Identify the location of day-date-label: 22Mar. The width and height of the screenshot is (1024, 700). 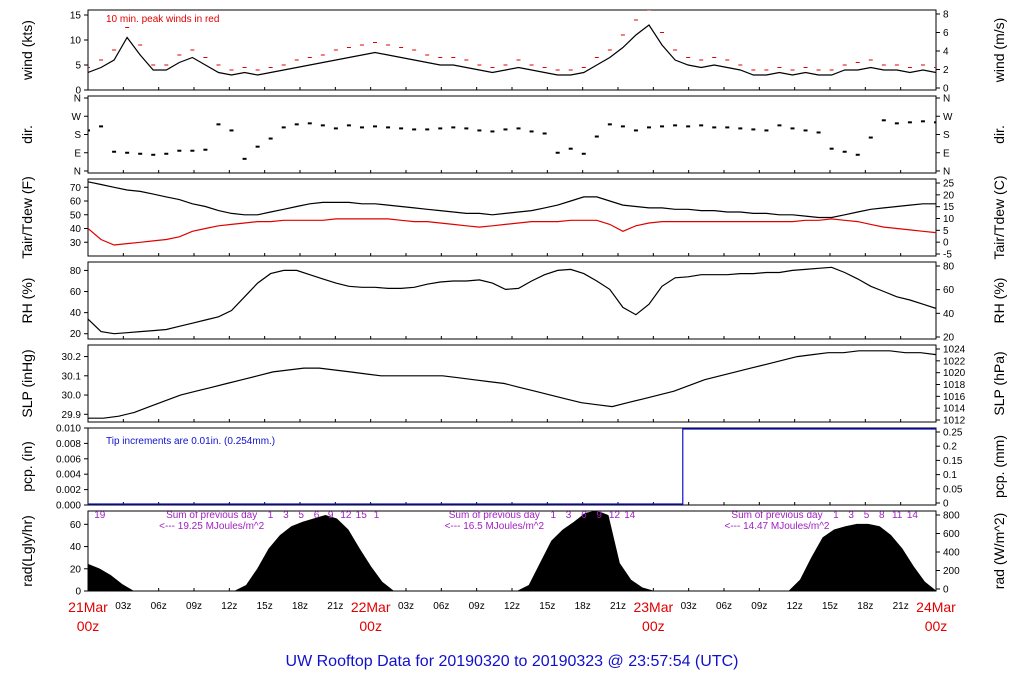
(371, 607).